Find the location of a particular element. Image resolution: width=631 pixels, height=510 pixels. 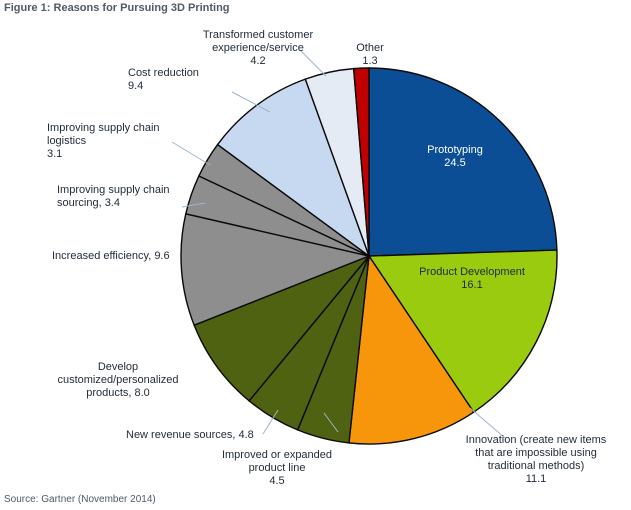

pie-slice-prototyping is located at coordinates (463, 162).